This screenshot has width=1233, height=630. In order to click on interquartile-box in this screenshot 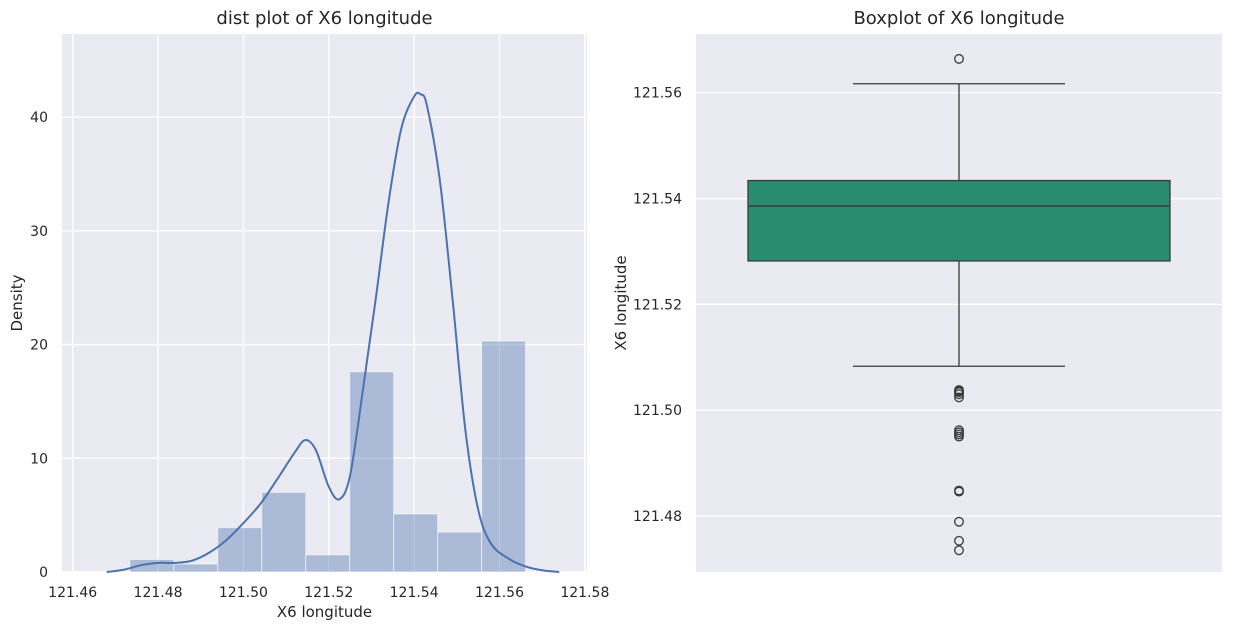, I will do `click(959, 220)`.